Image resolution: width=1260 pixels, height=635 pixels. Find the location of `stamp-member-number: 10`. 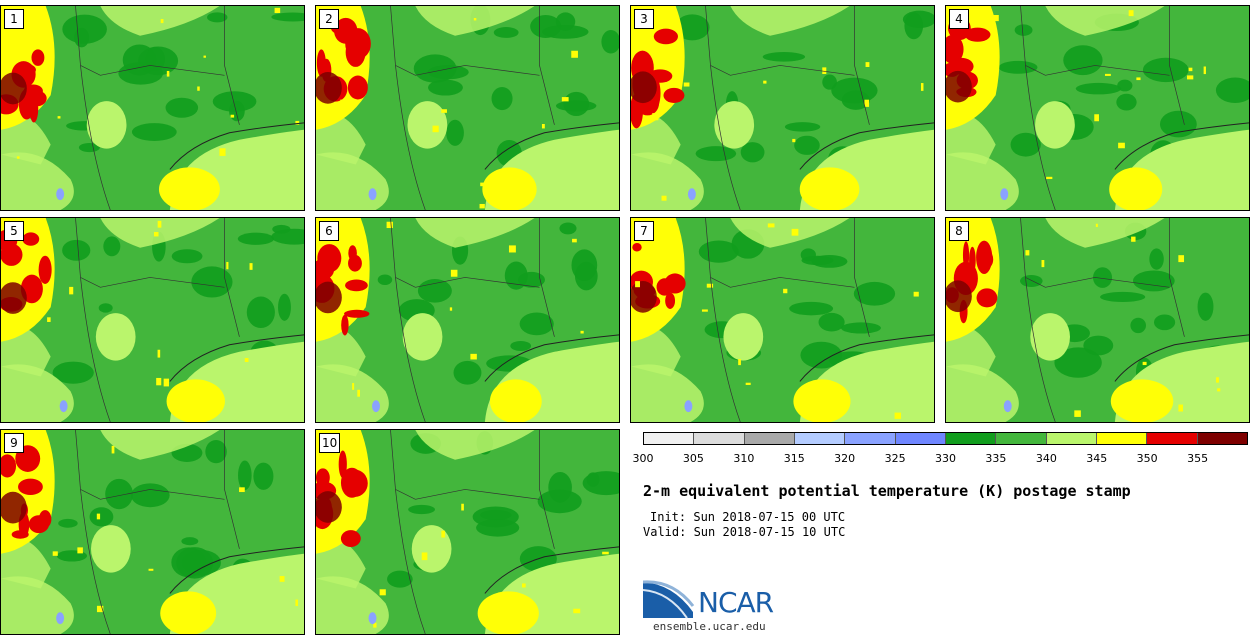

stamp-member-number: 10 is located at coordinates (330, 443).